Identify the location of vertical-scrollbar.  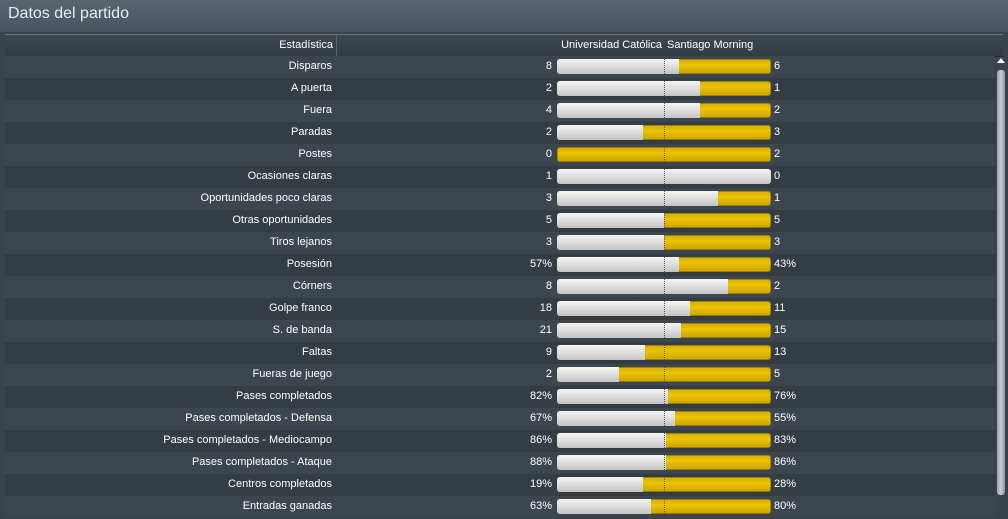
(1001, 287).